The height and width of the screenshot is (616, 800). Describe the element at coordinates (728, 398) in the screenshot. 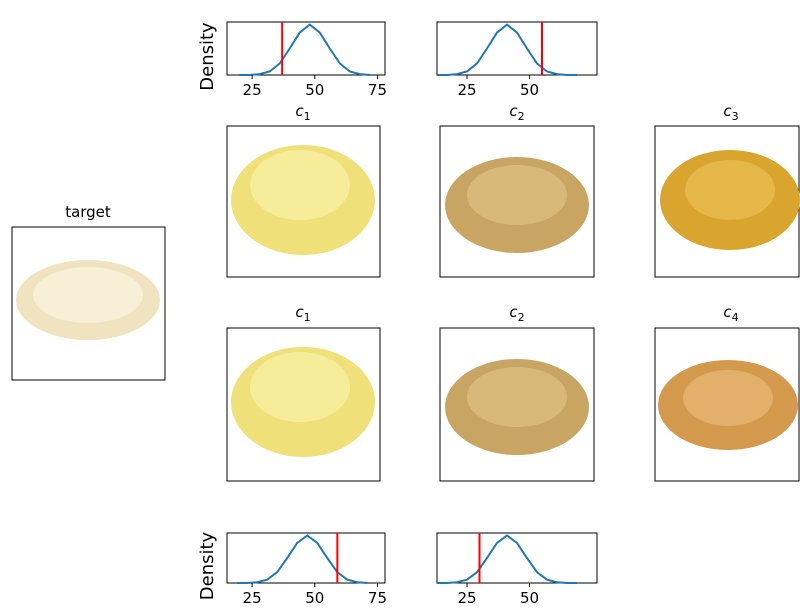

I see `cashews` at that location.